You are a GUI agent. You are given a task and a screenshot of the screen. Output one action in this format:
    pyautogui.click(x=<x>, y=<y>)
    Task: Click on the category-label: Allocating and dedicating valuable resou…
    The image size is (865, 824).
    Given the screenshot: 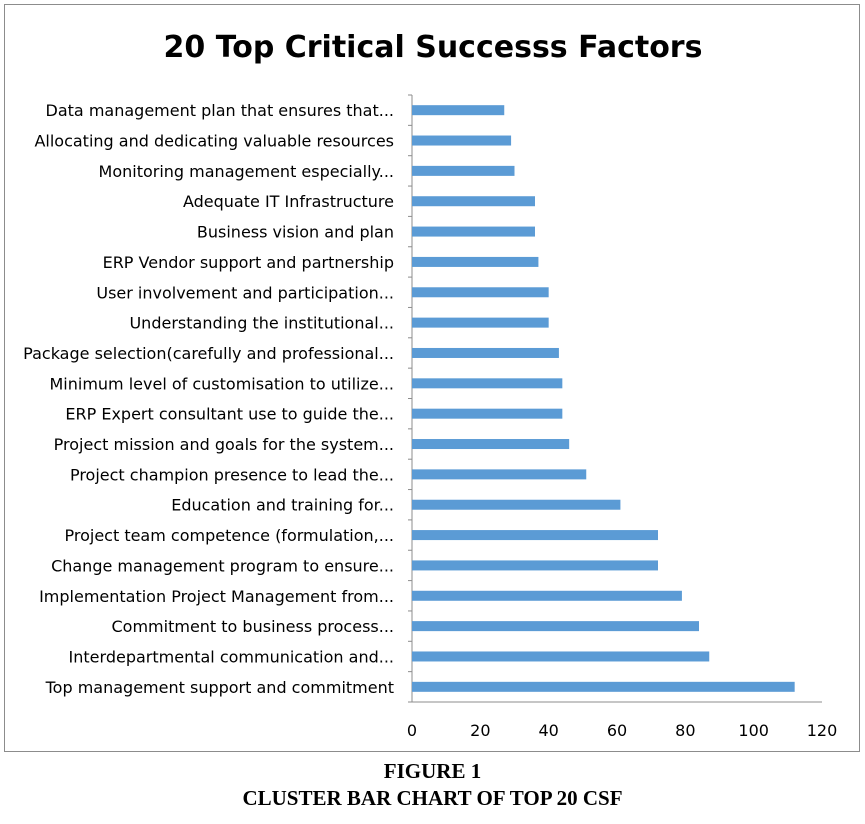 What is the action you would take?
    pyautogui.click(x=214, y=141)
    